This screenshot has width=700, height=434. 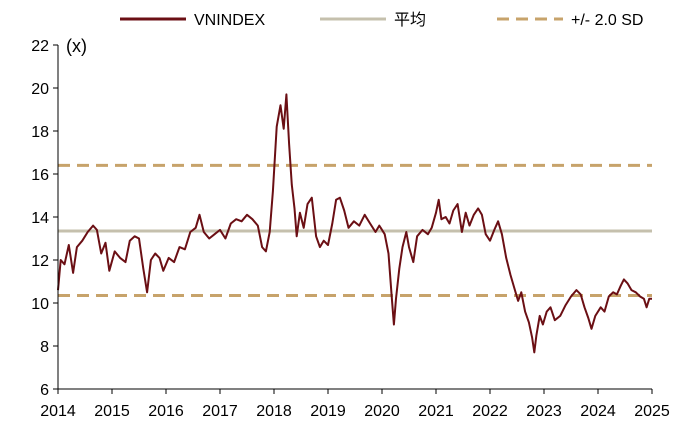 What do you see at coordinates (436, 411) in the screenshot?
I see `x-tick-label: 2021` at bounding box center [436, 411].